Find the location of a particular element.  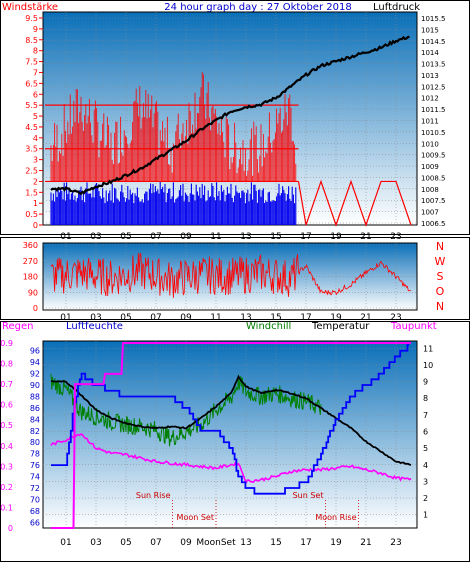

pressure-y-tick-1011.5: 1011.5 is located at coordinates (433, 110).